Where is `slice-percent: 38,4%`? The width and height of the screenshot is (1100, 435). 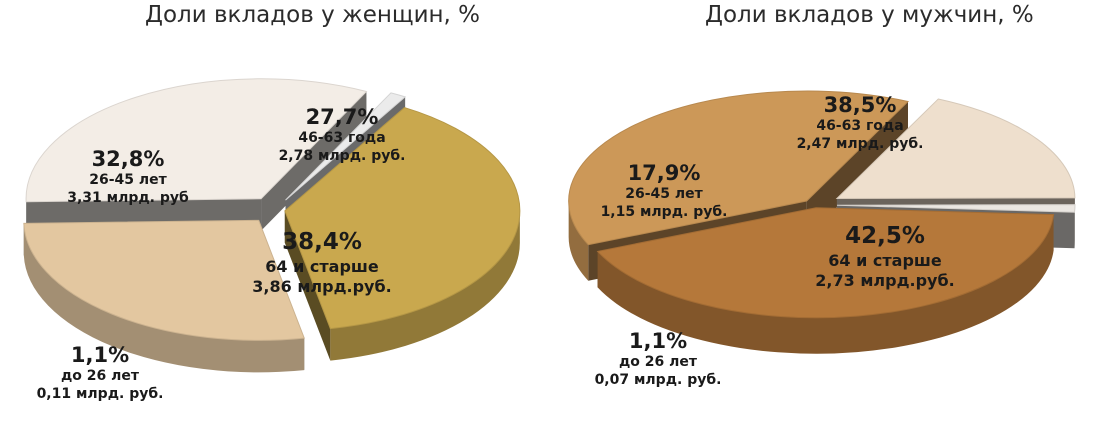
slice-percent: 38,4% is located at coordinates (322, 242).